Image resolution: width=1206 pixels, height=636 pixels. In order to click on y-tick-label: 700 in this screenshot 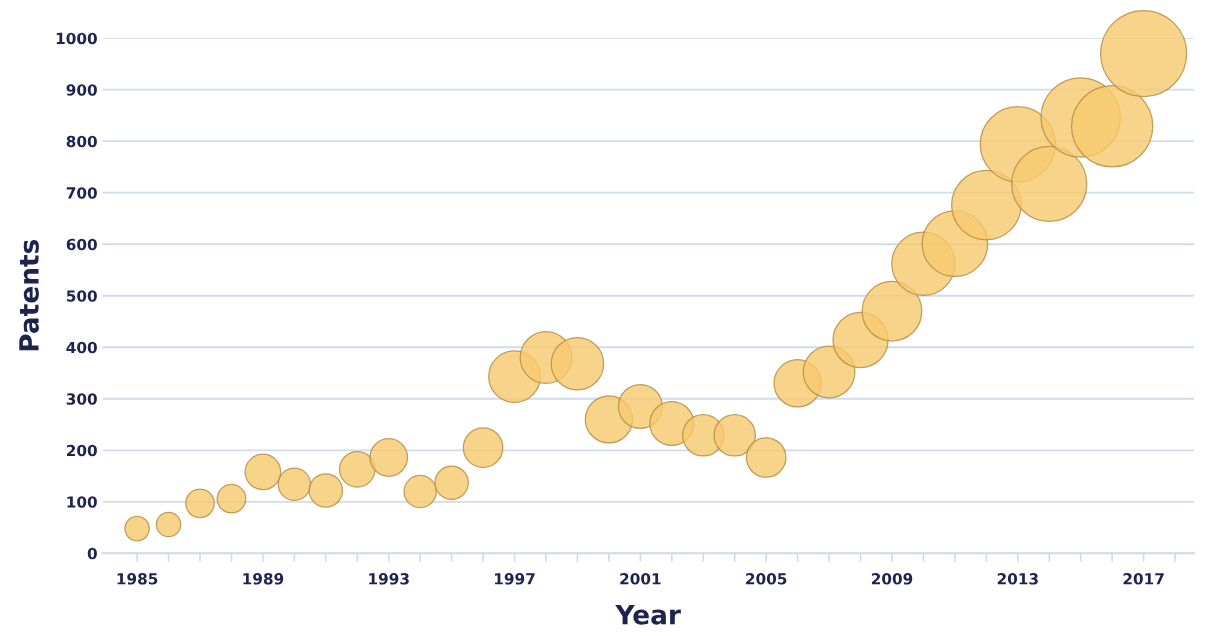, I will do `click(81, 193)`.